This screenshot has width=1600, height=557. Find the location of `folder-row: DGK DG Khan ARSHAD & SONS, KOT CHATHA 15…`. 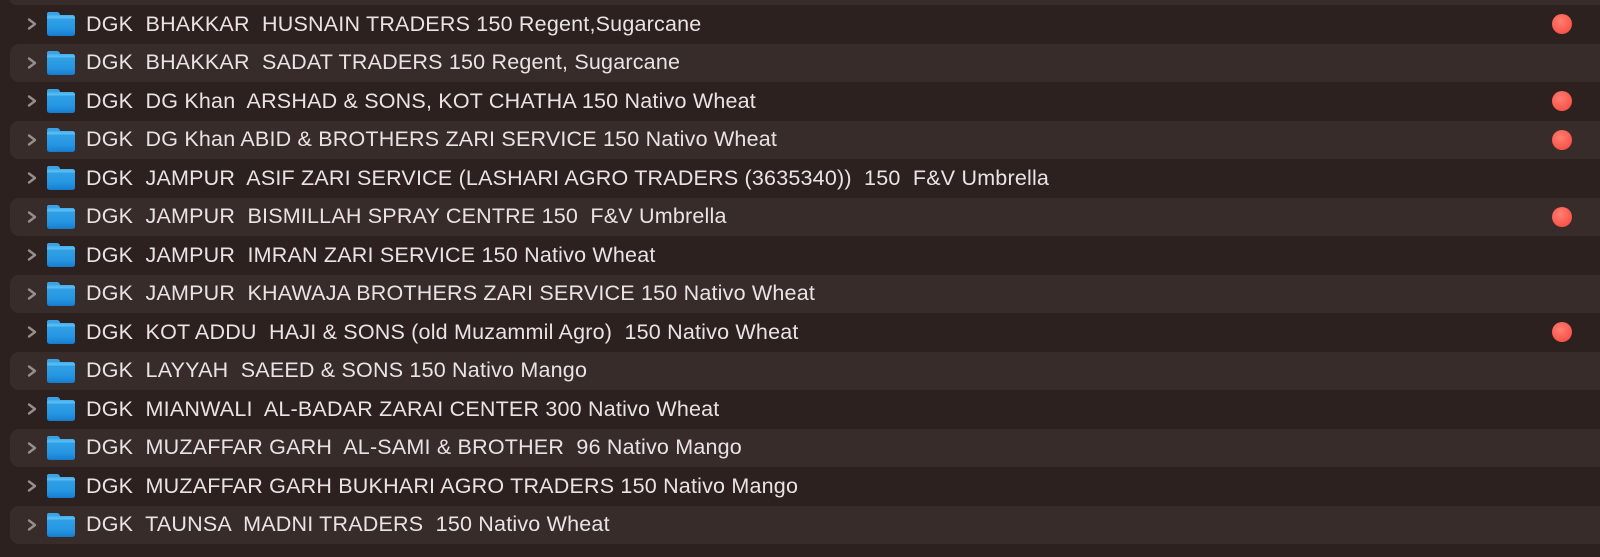

folder-row: DGK DG Khan ARSHAD & SONS, KOT CHATHA 15… is located at coordinates (800, 101).